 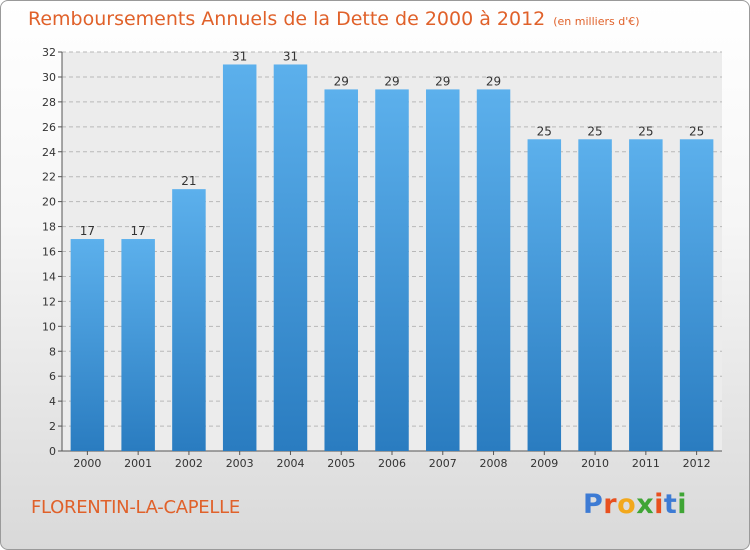 I want to click on logo-letter: P, so click(x=593, y=504).